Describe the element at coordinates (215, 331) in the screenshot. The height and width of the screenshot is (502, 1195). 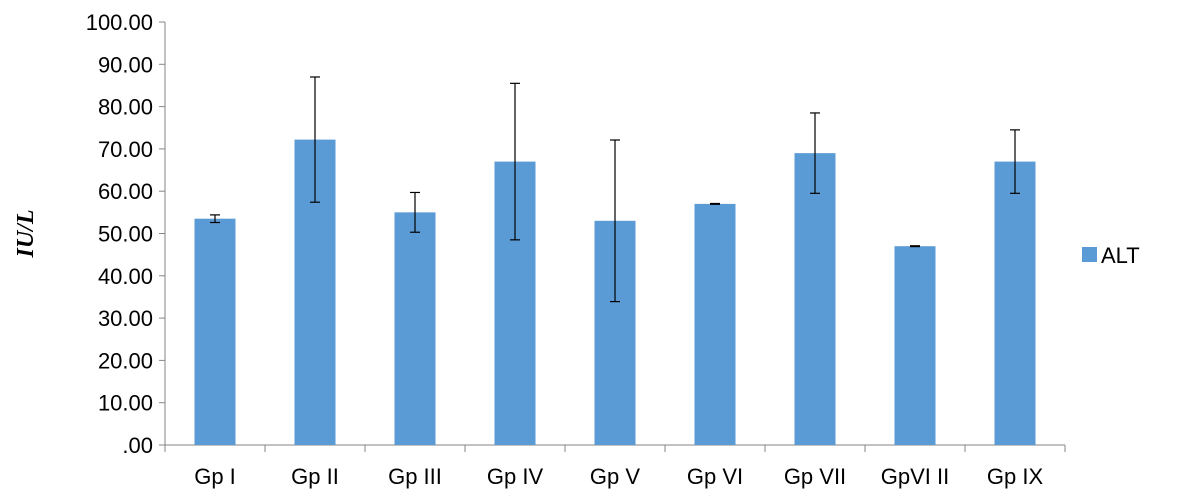
I see `bar-gp-i` at that location.